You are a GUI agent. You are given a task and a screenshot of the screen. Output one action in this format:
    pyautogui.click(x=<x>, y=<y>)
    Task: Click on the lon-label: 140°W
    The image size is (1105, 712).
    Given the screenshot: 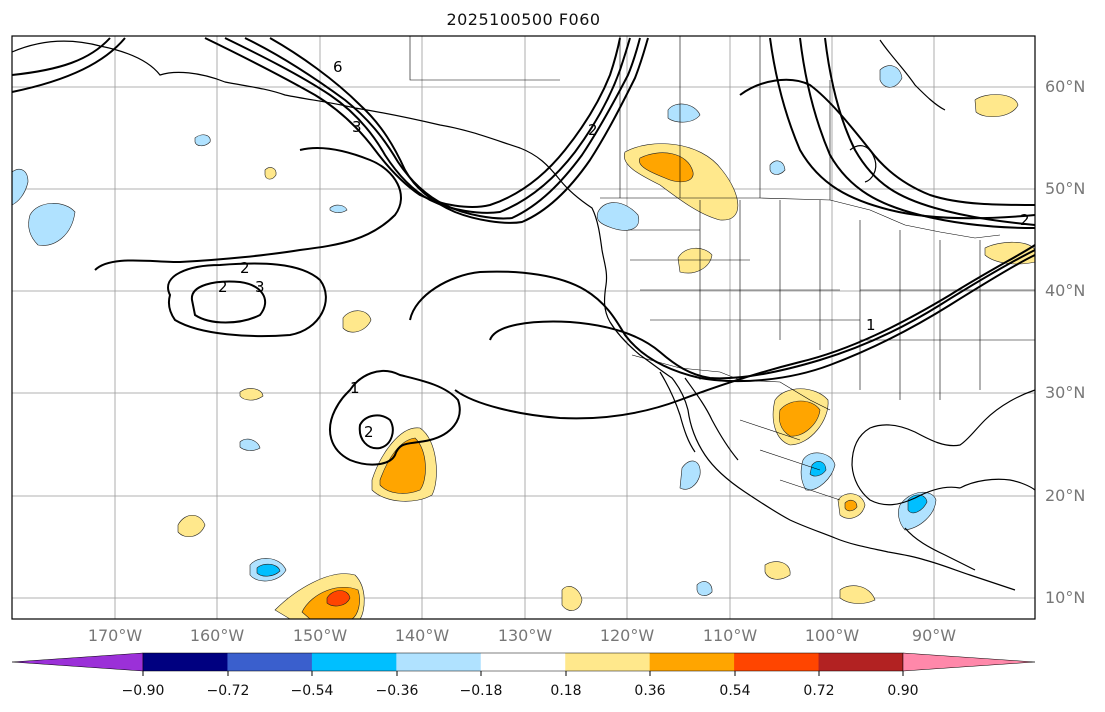 What is the action you would take?
    pyautogui.click(x=422, y=635)
    